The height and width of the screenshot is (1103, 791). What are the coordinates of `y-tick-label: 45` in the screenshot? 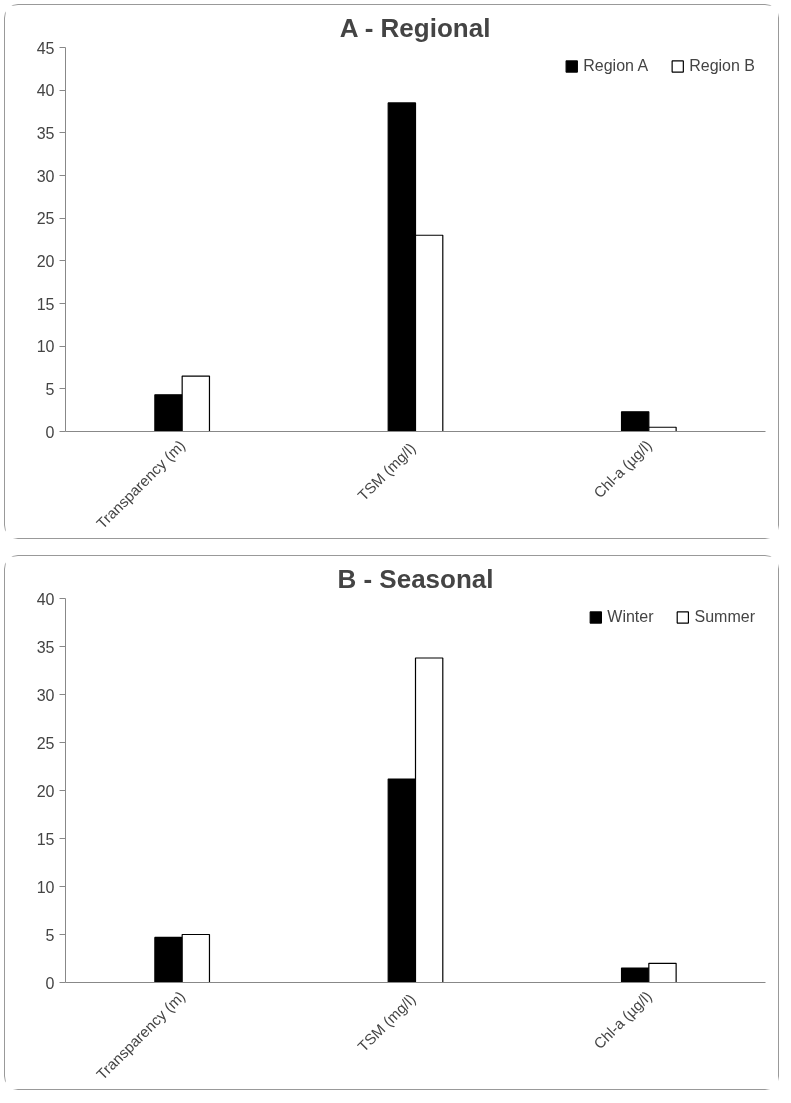 It's located at (45, 48).